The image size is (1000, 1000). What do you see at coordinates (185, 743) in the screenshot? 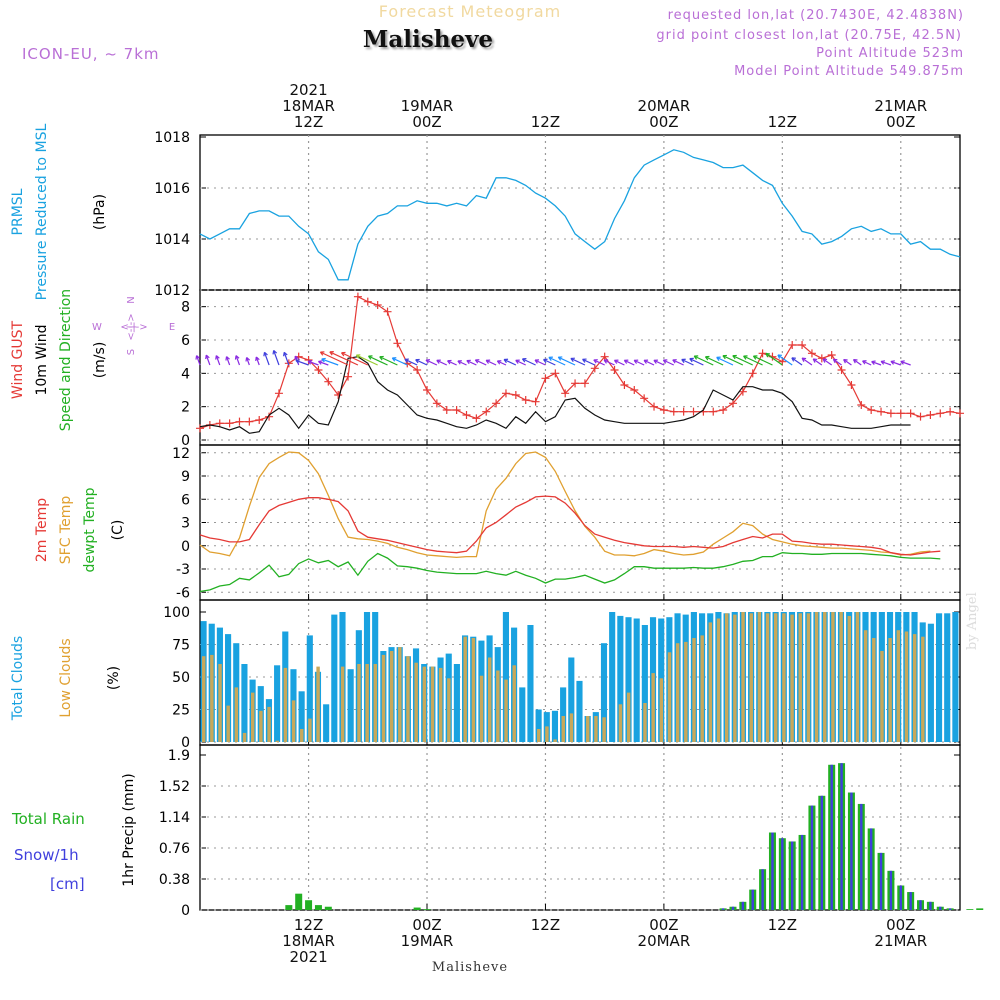
I see `ytick-label-clouds: 0` at bounding box center [185, 743].